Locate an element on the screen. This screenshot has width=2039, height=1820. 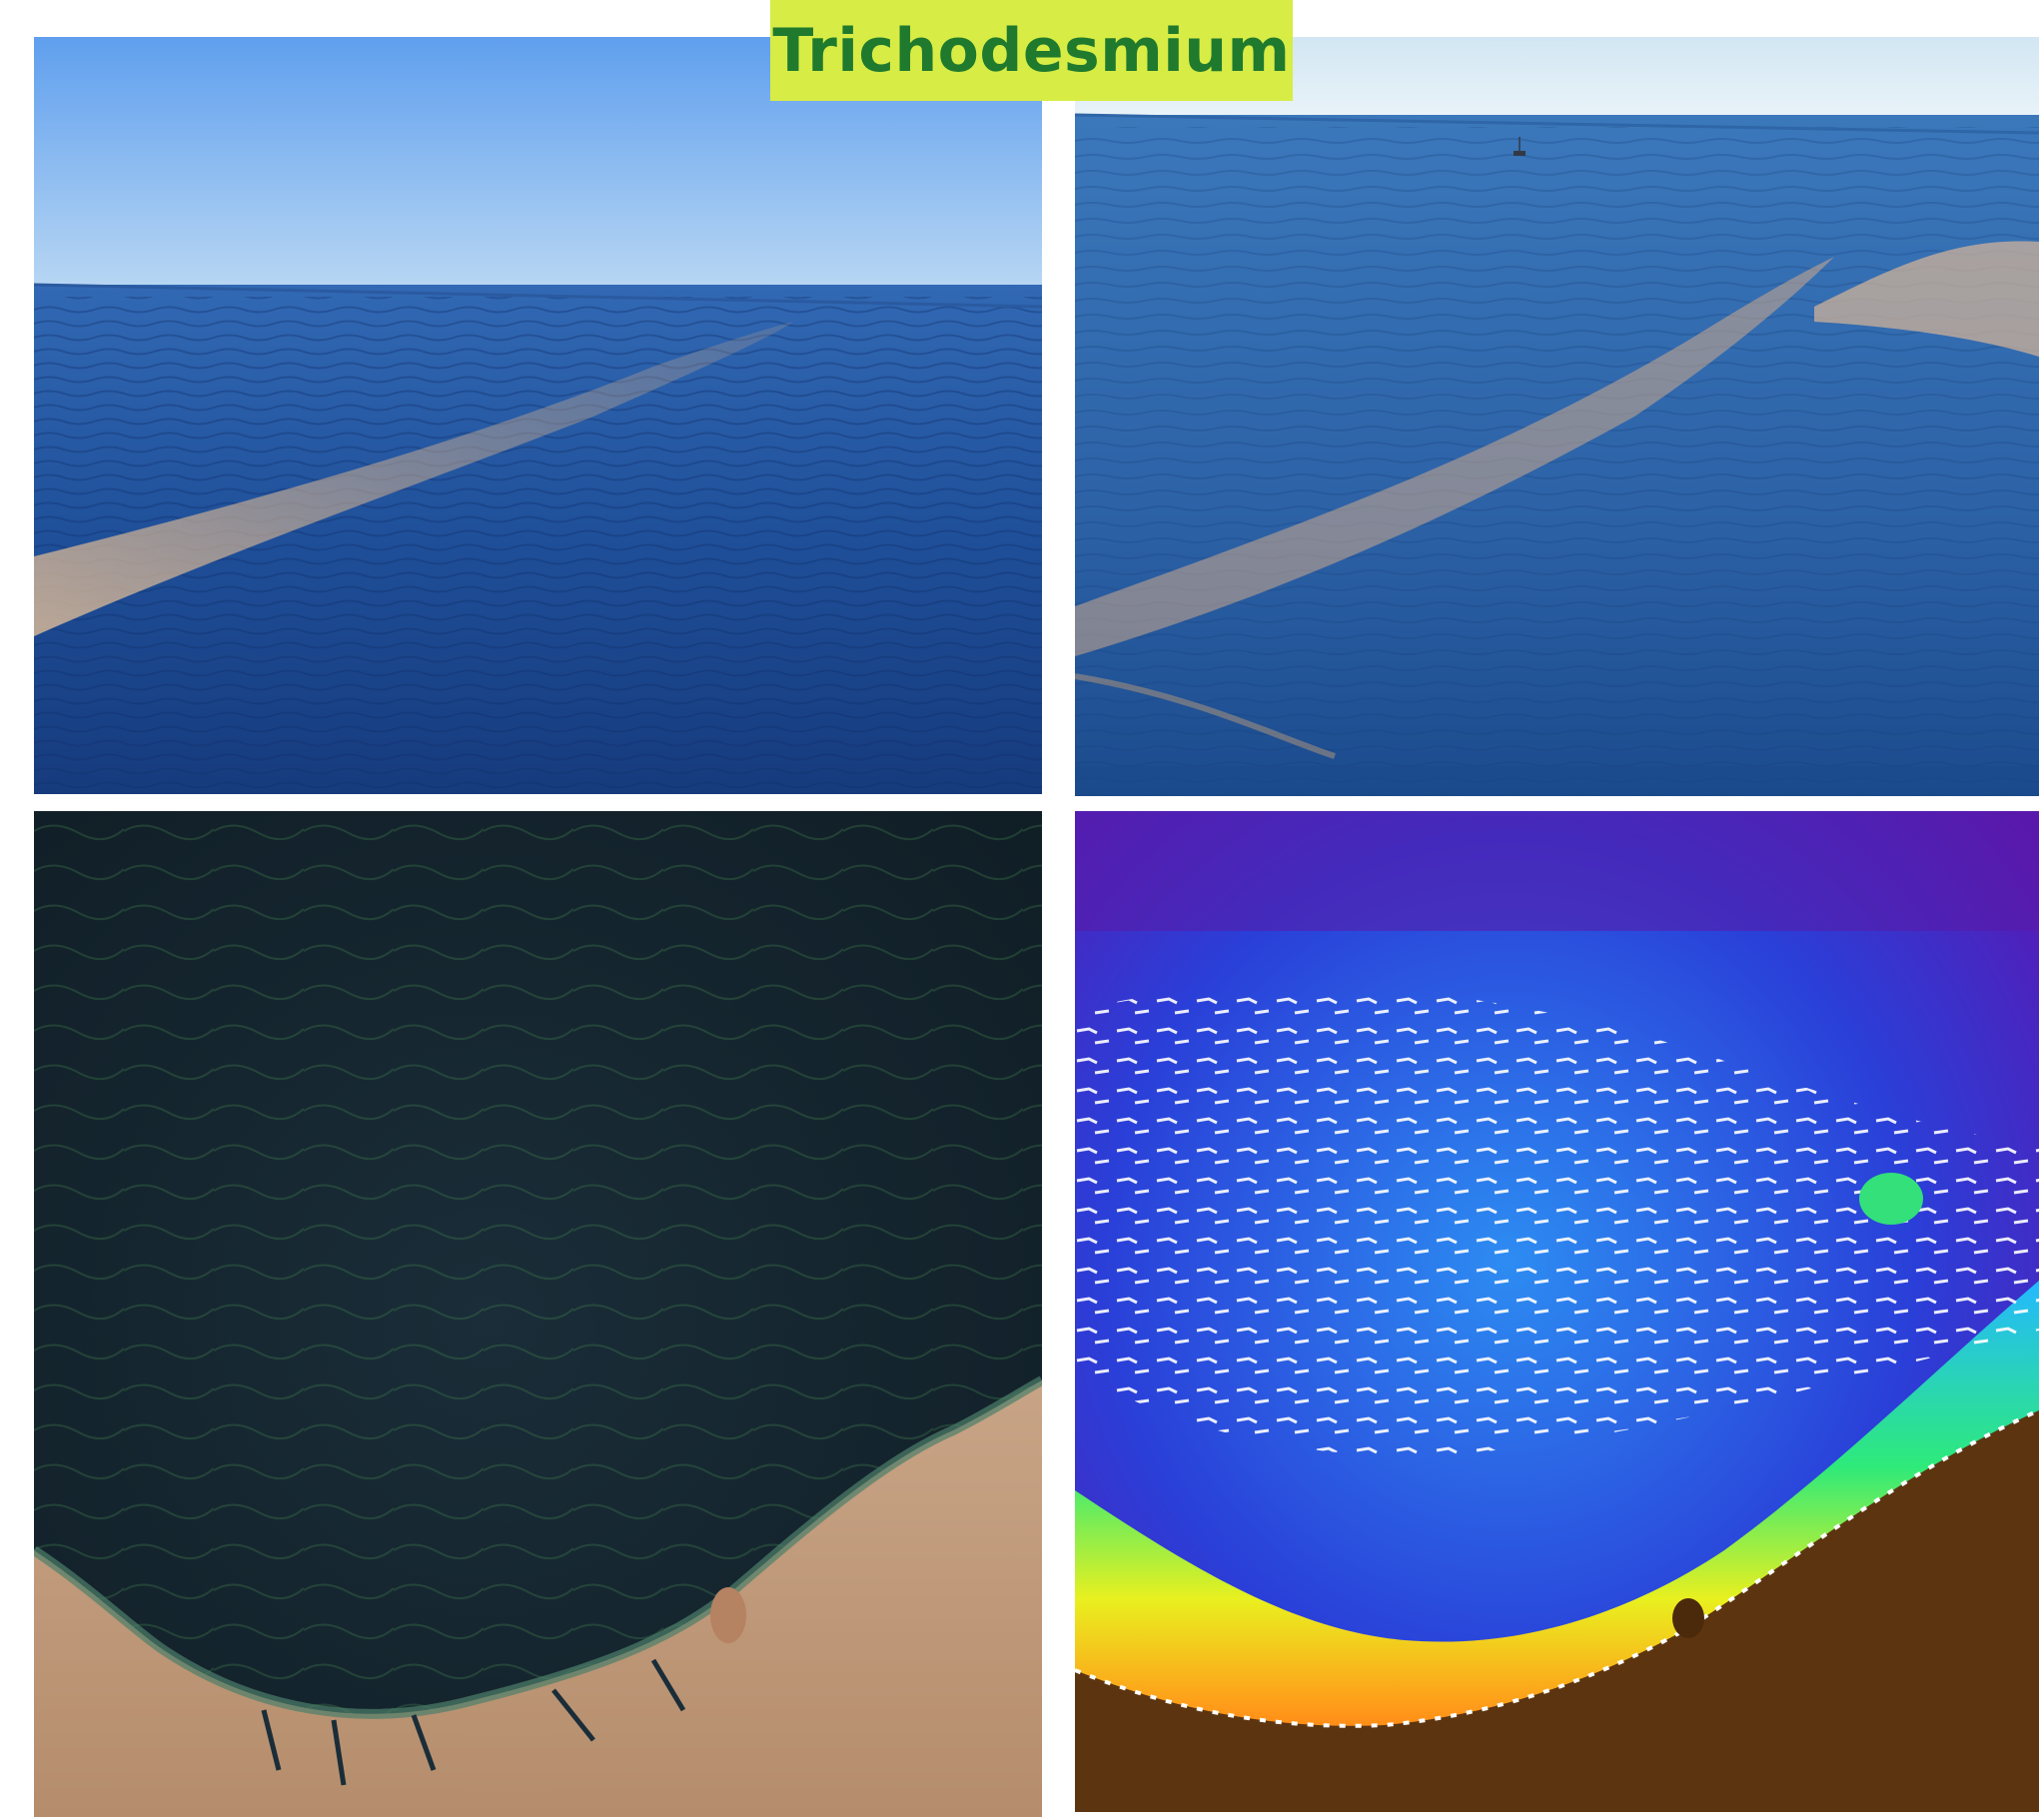
boat-shape is located at coordinates (1520, 153).